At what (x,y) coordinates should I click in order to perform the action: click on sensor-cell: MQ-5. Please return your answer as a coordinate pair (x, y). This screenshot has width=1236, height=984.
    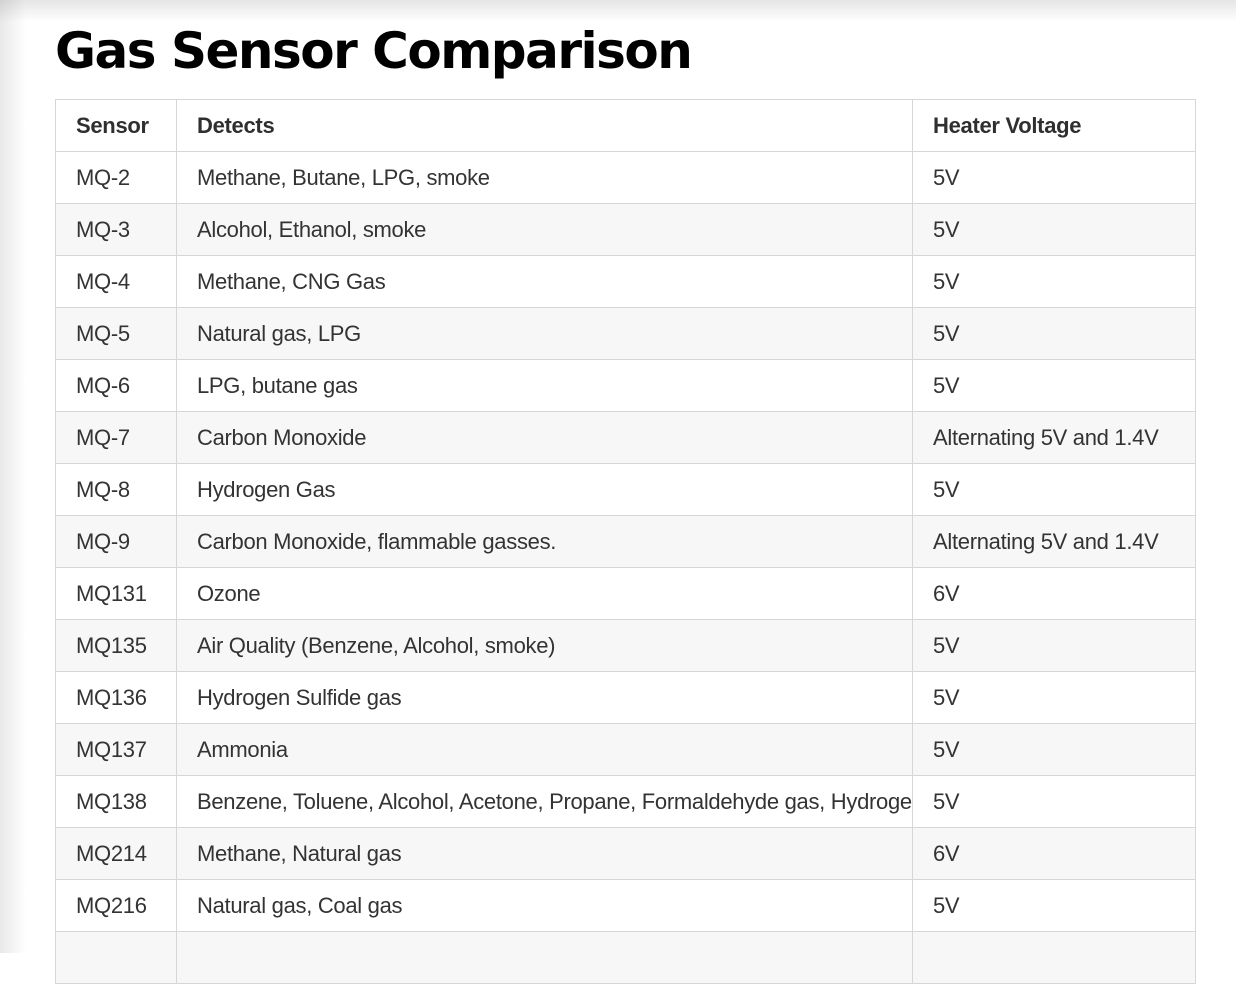
    Looking at the image, I should click on (116, 333).